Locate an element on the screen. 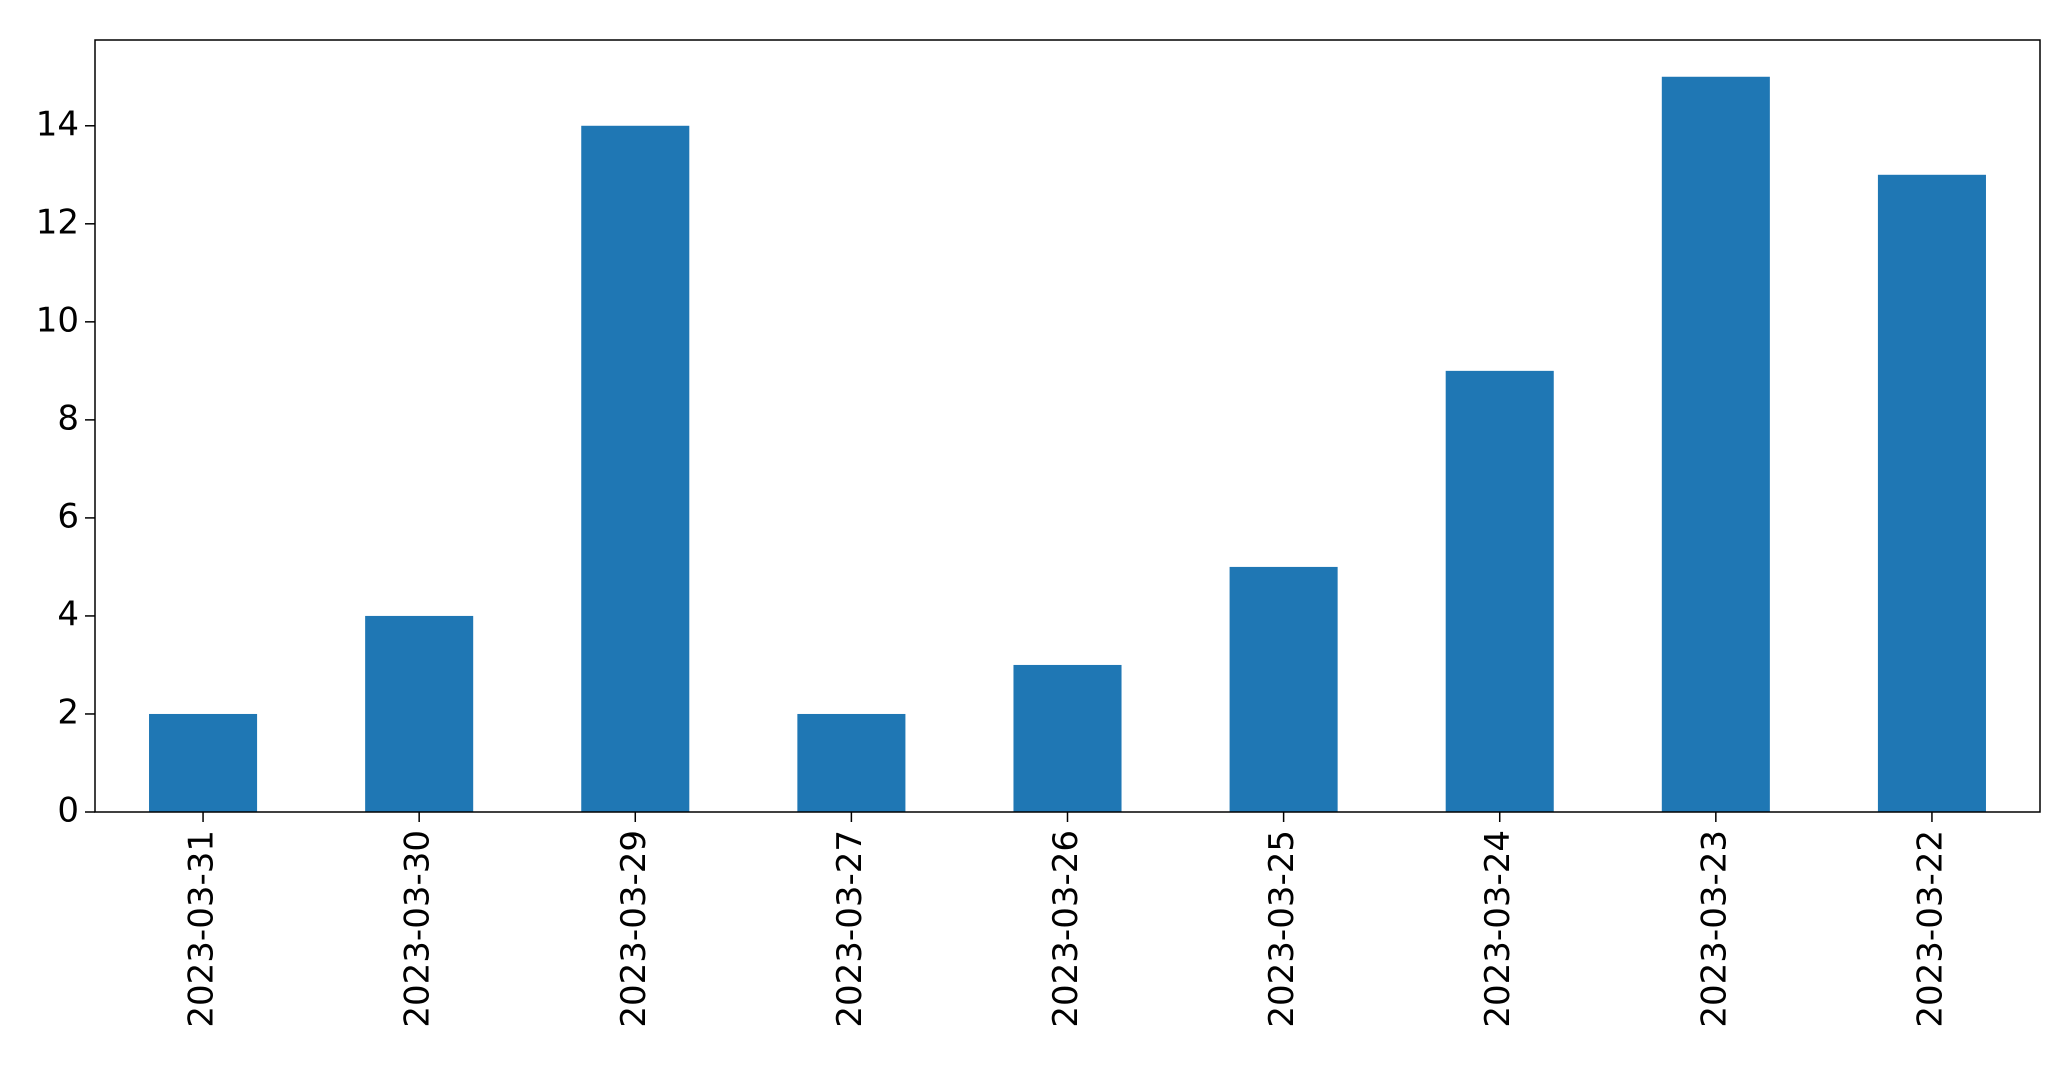  x-tick-label: 2023-03-25 is located at coordinates (1282, 929).